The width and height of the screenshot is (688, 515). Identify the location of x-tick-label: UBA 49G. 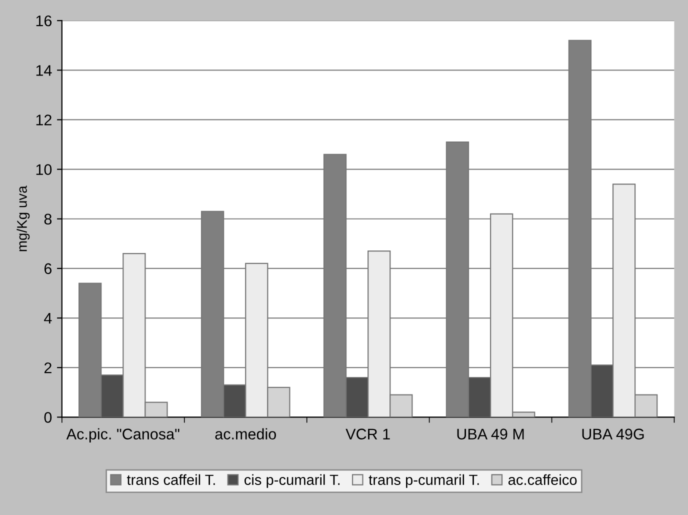
(613, 434).